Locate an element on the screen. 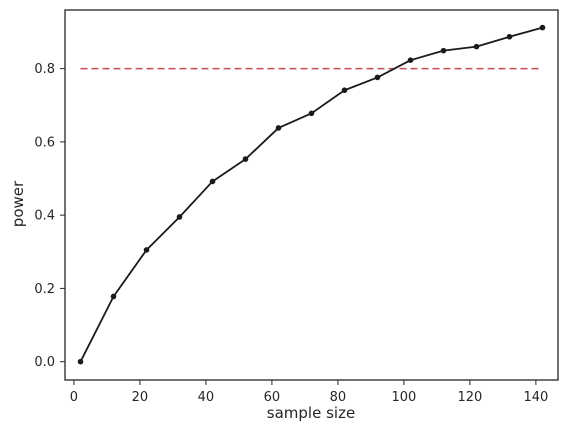 Image resolution: width=570 pixels, height=437 pixels. x-tick-label: 20 is located at coordinates (140, 397).